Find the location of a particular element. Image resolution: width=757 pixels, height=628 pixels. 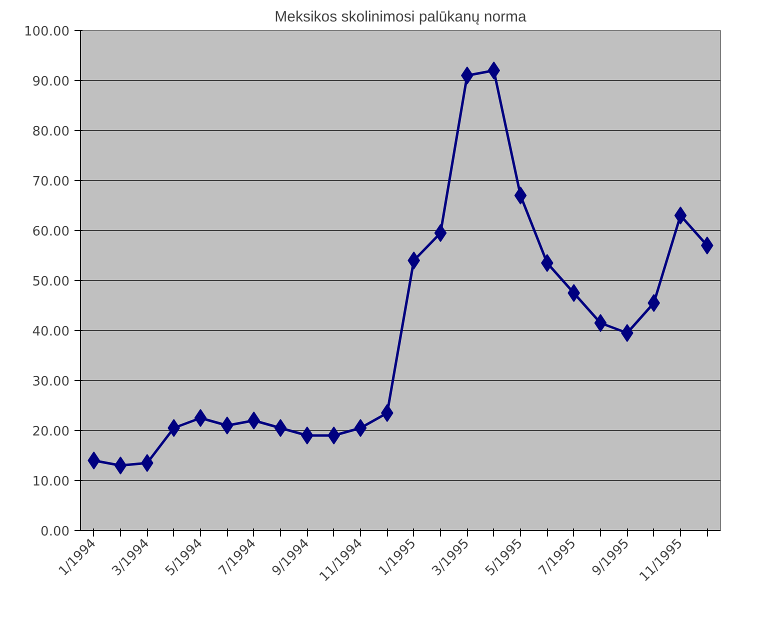

y-tick-label: 50.00 is located at coordinates (51, 282).